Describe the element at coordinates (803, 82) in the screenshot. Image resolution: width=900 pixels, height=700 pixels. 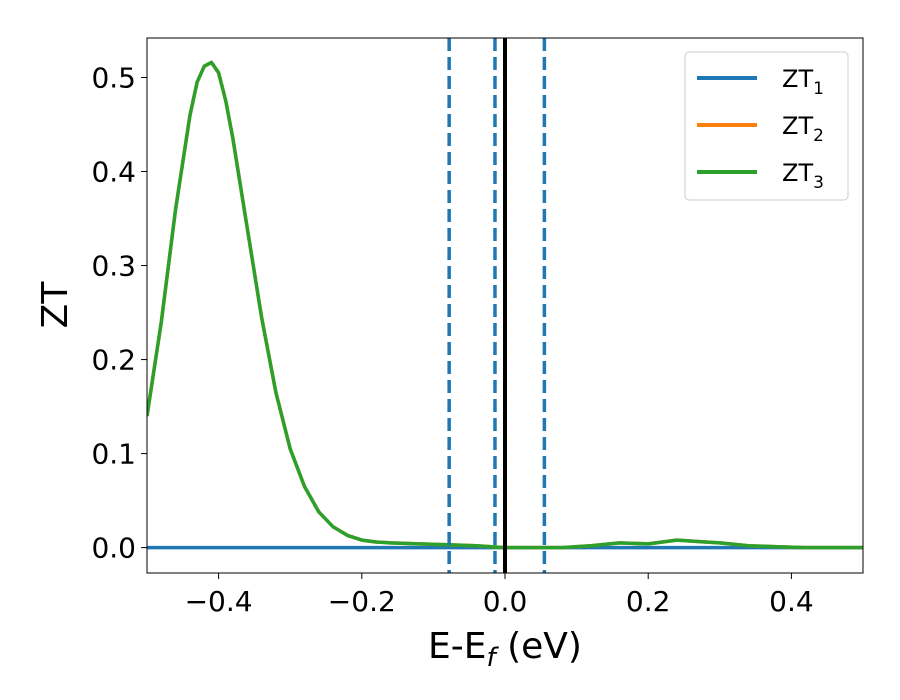
I see `legend-label: ZT1` at that location.